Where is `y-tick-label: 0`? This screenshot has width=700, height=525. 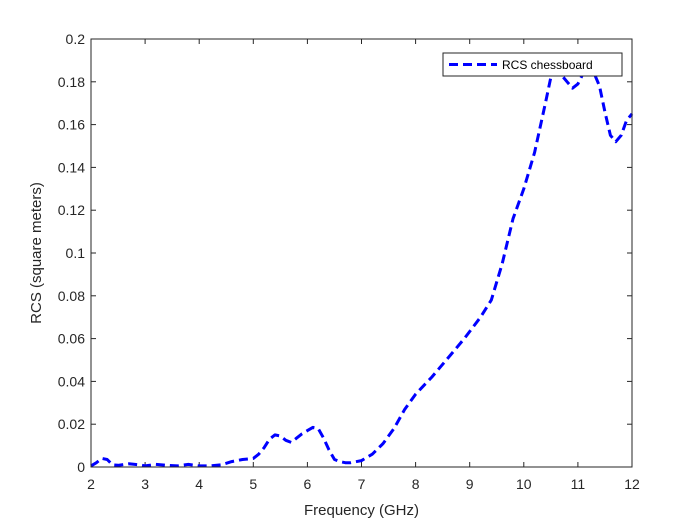
y-tick-label: 0 is located at coordinates (81, 467).